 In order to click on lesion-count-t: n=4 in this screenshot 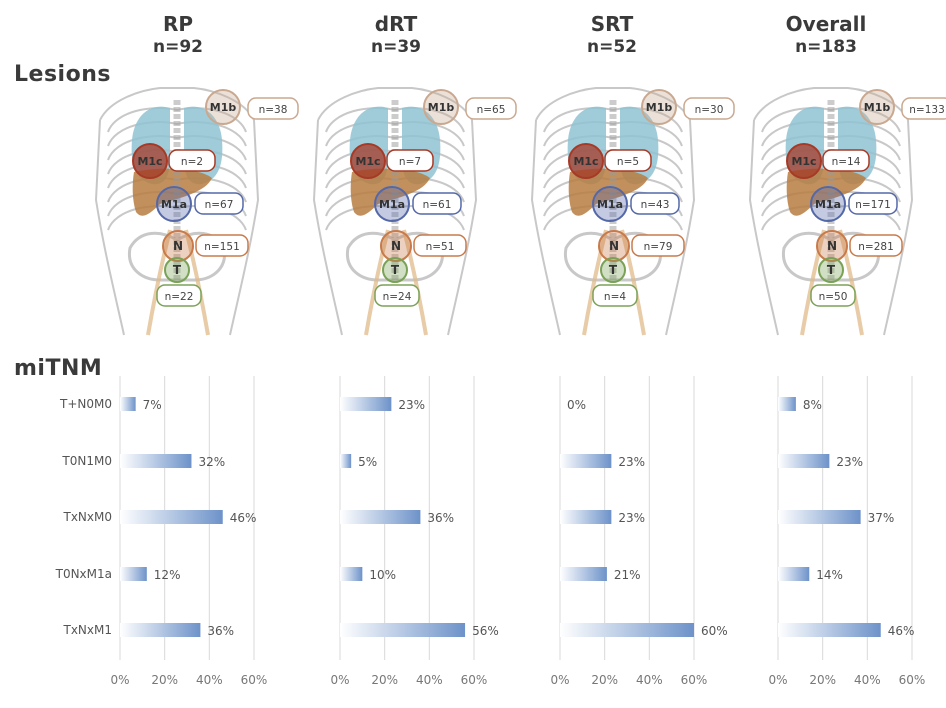, I will do `click(615, 297)`.